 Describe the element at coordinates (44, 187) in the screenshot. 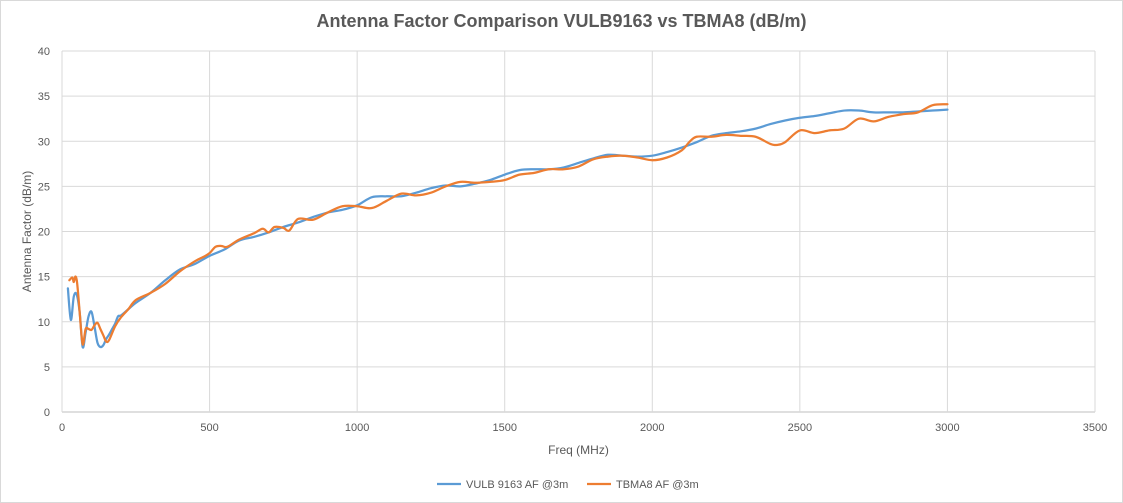

I see `y-tick-label: 25` at that location.